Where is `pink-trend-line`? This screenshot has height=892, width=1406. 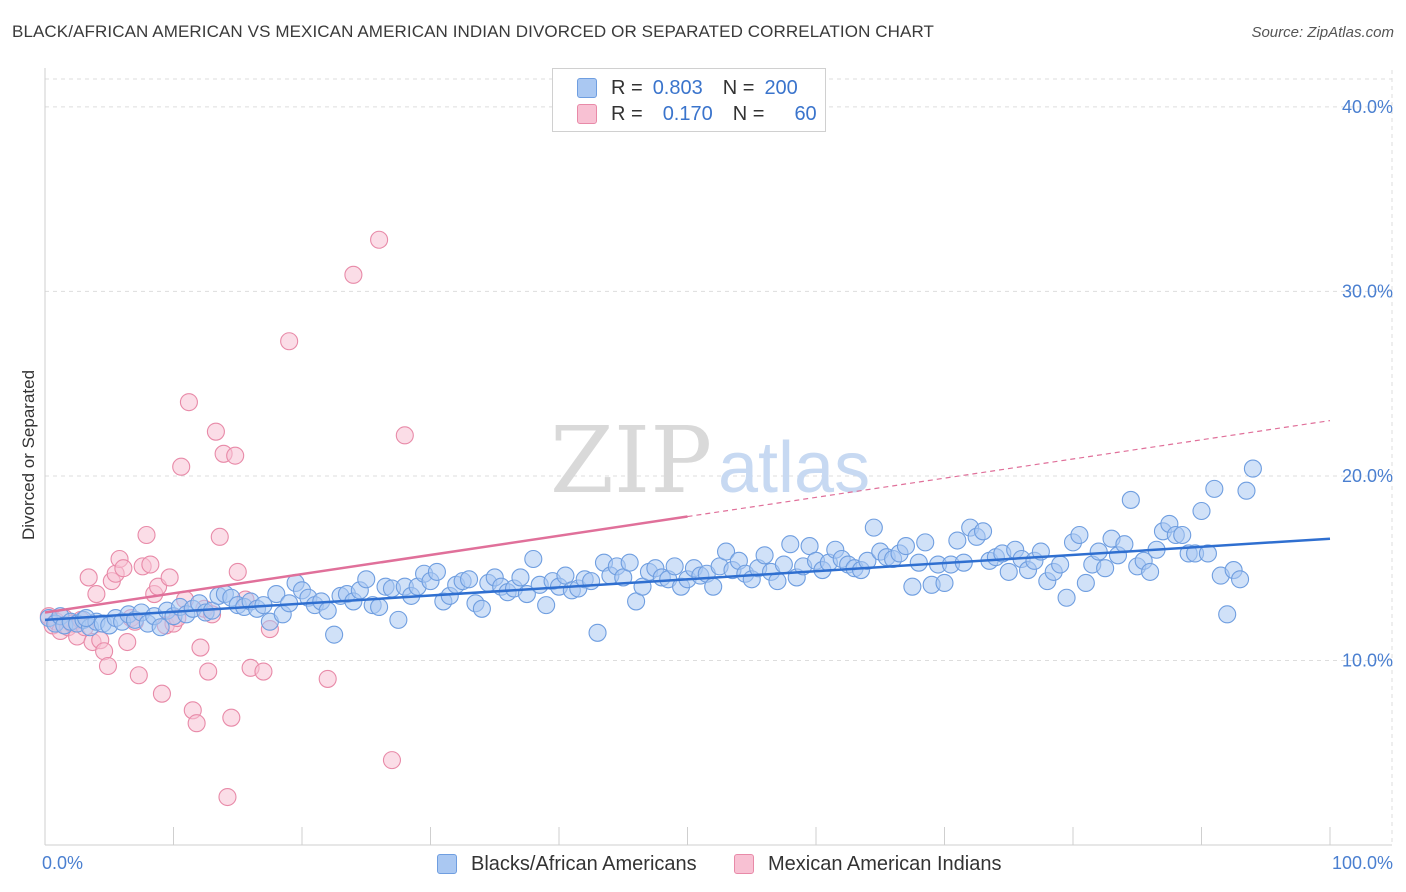
pink-trend-line is located at coordinates (366, 564).